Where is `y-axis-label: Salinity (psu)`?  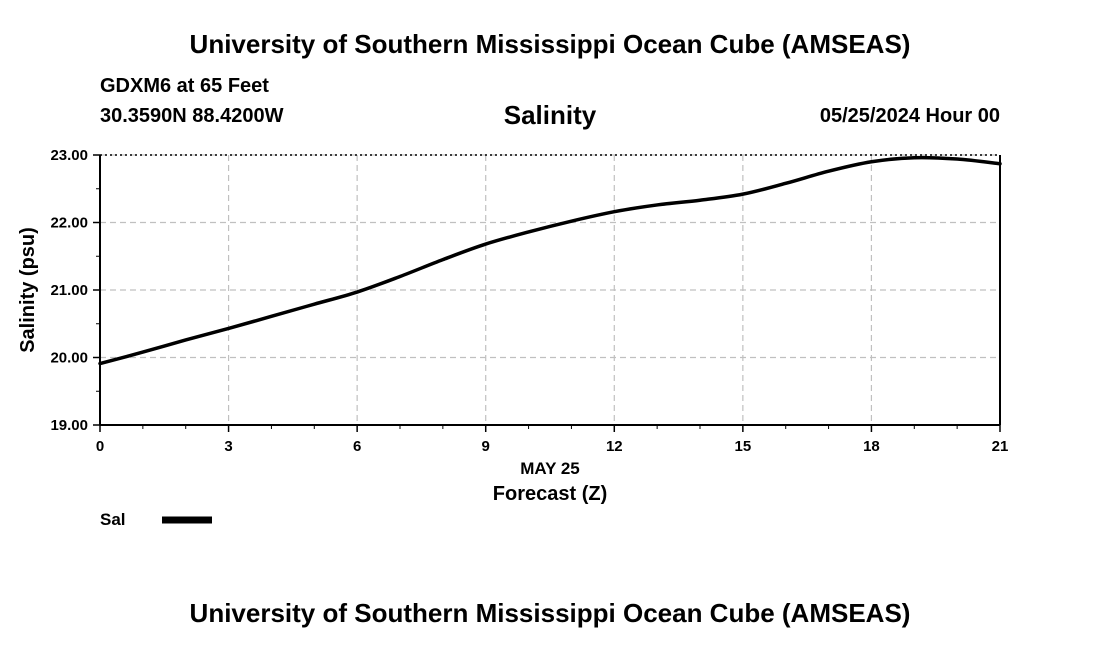 y-axis-label: Salinity (psu) is located at coordinates (28, 290).